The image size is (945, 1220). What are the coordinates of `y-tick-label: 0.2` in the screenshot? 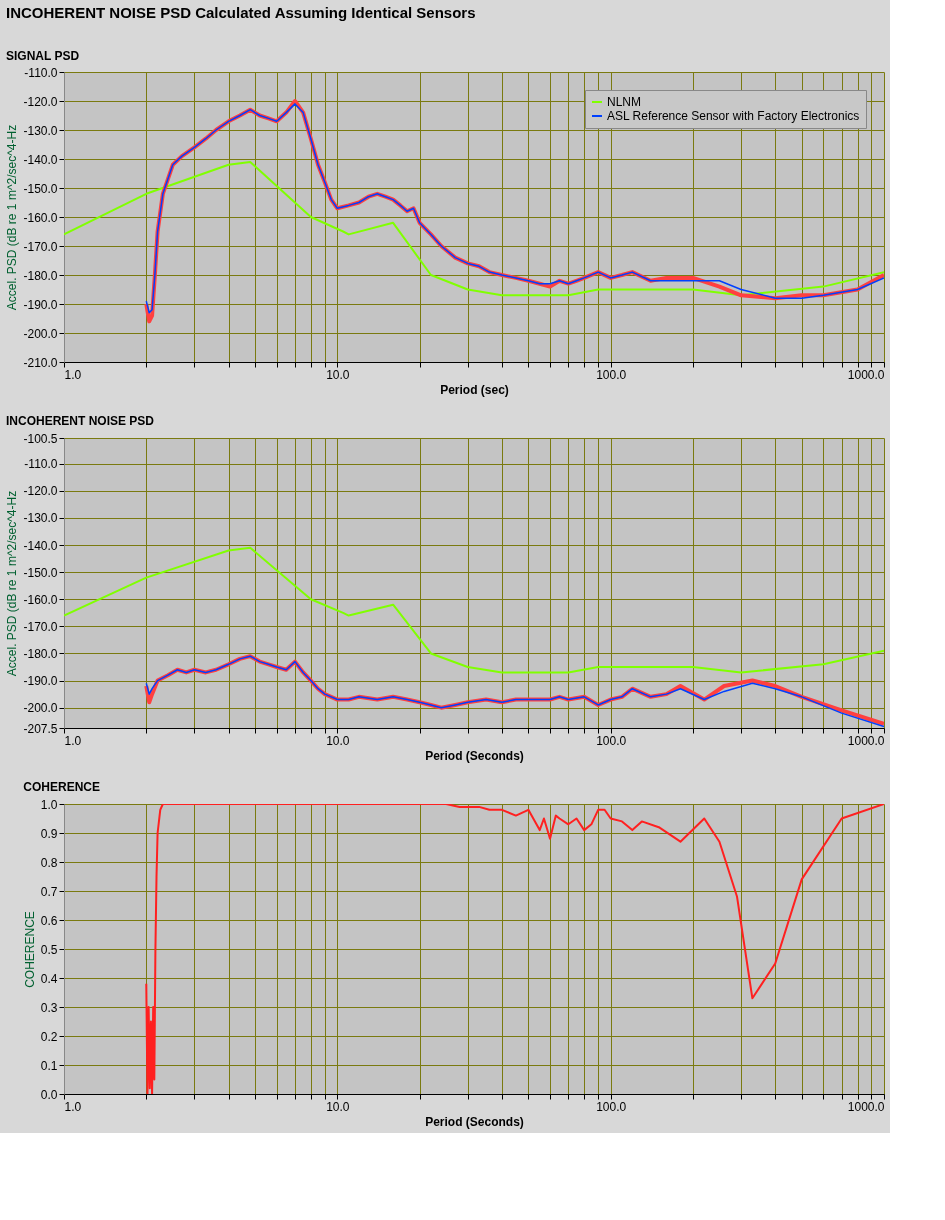 It's located at (49, 1036).